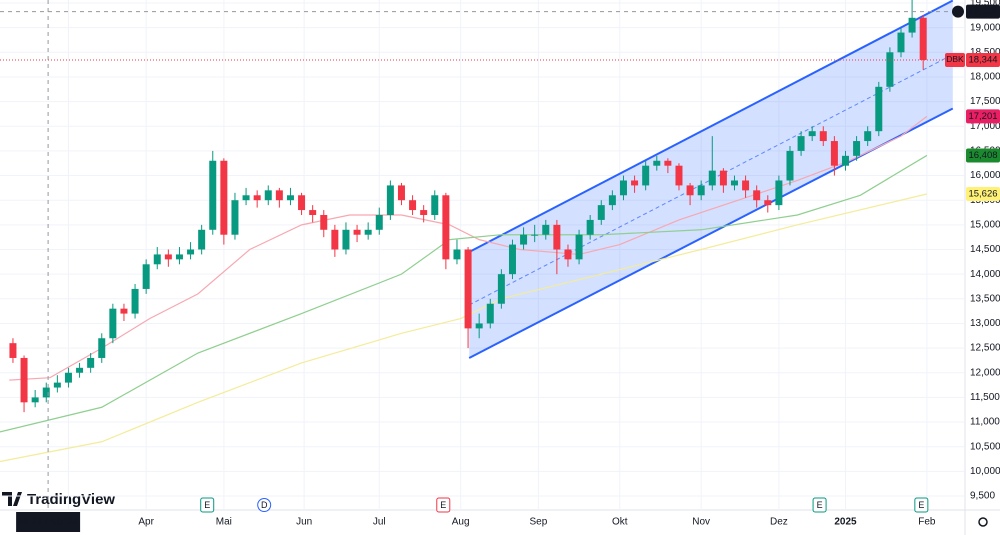 The image size is (1000, 535). Describe the element at coordinates (146, 522) in the screenshot. I see `x-tick-label: Apr` at that location.